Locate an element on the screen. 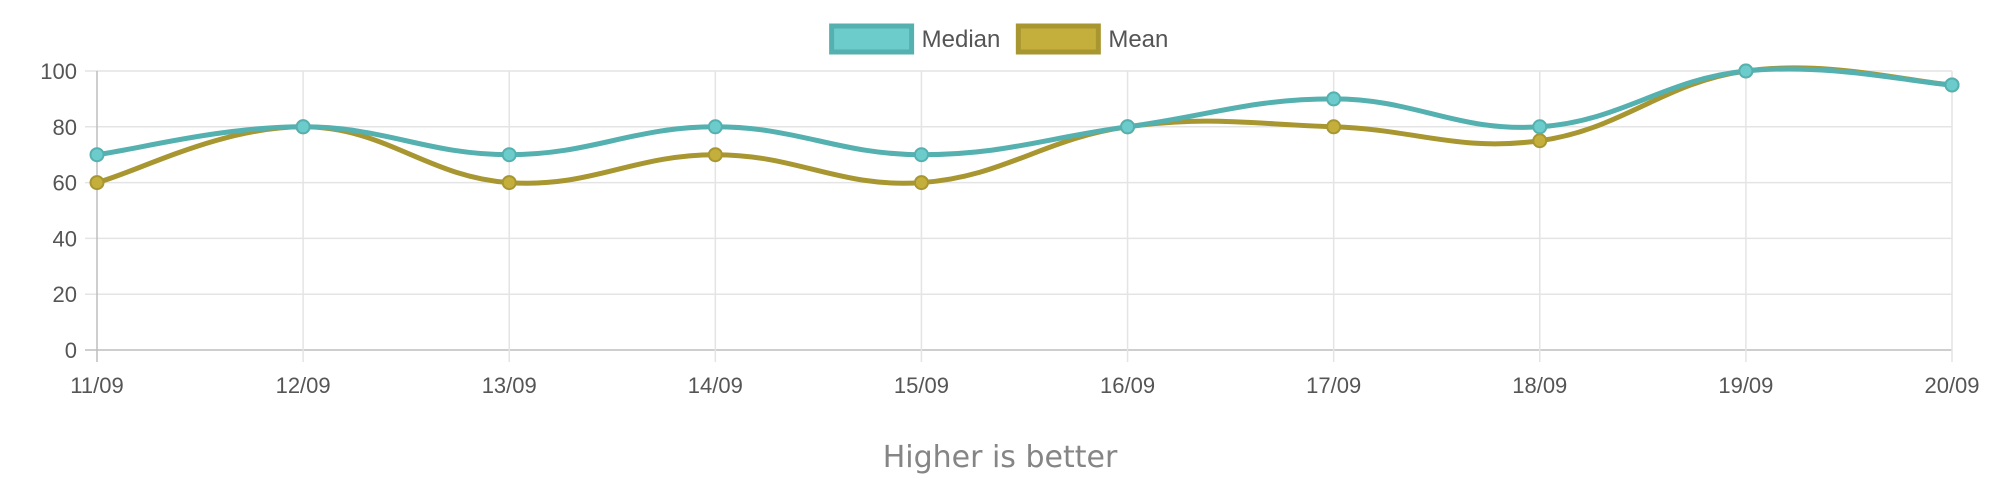 The height and width of the screenshot is (498, 2000). legend-label-median: Median is located at coordinates (961, 39).